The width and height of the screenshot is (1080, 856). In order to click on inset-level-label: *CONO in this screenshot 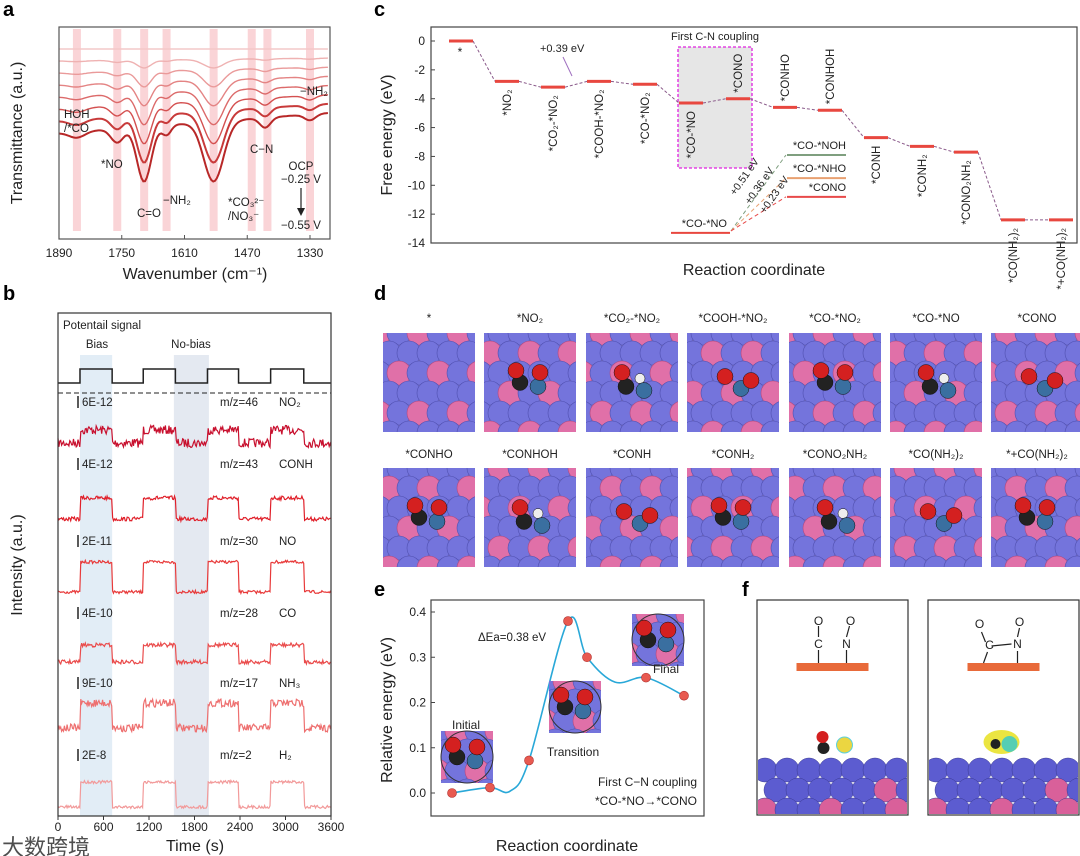, I will do `click(828, 188)`.